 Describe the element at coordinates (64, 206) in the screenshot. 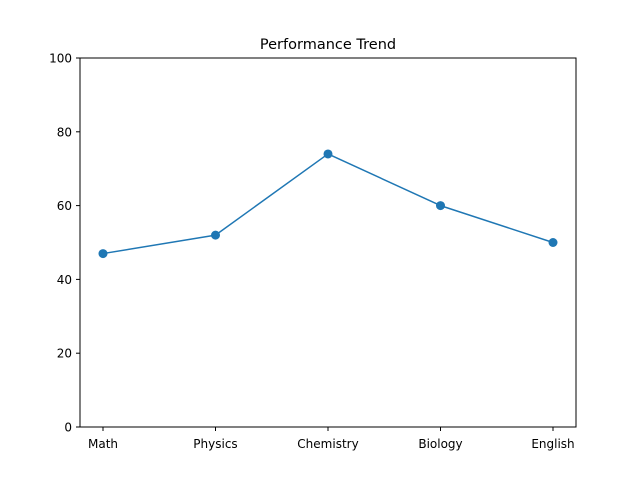

I see `y-tick-label: 60` at that location.